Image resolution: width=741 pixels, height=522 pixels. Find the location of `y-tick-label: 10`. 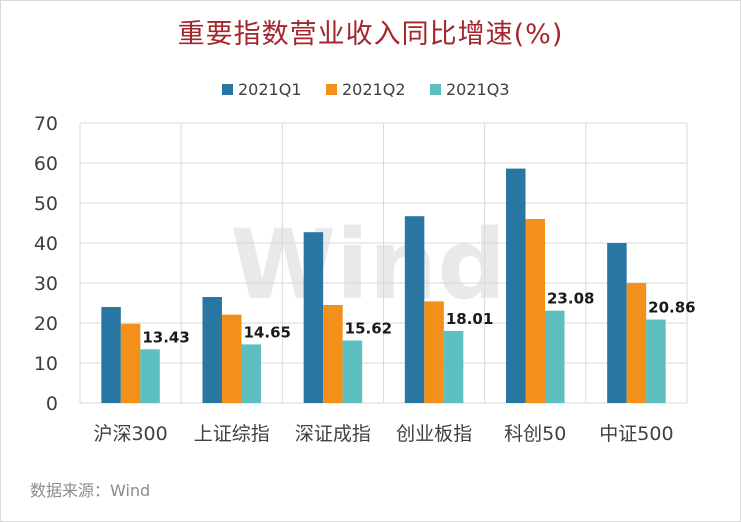

y-tick-label: 10 is located at coordinates (46, 364).